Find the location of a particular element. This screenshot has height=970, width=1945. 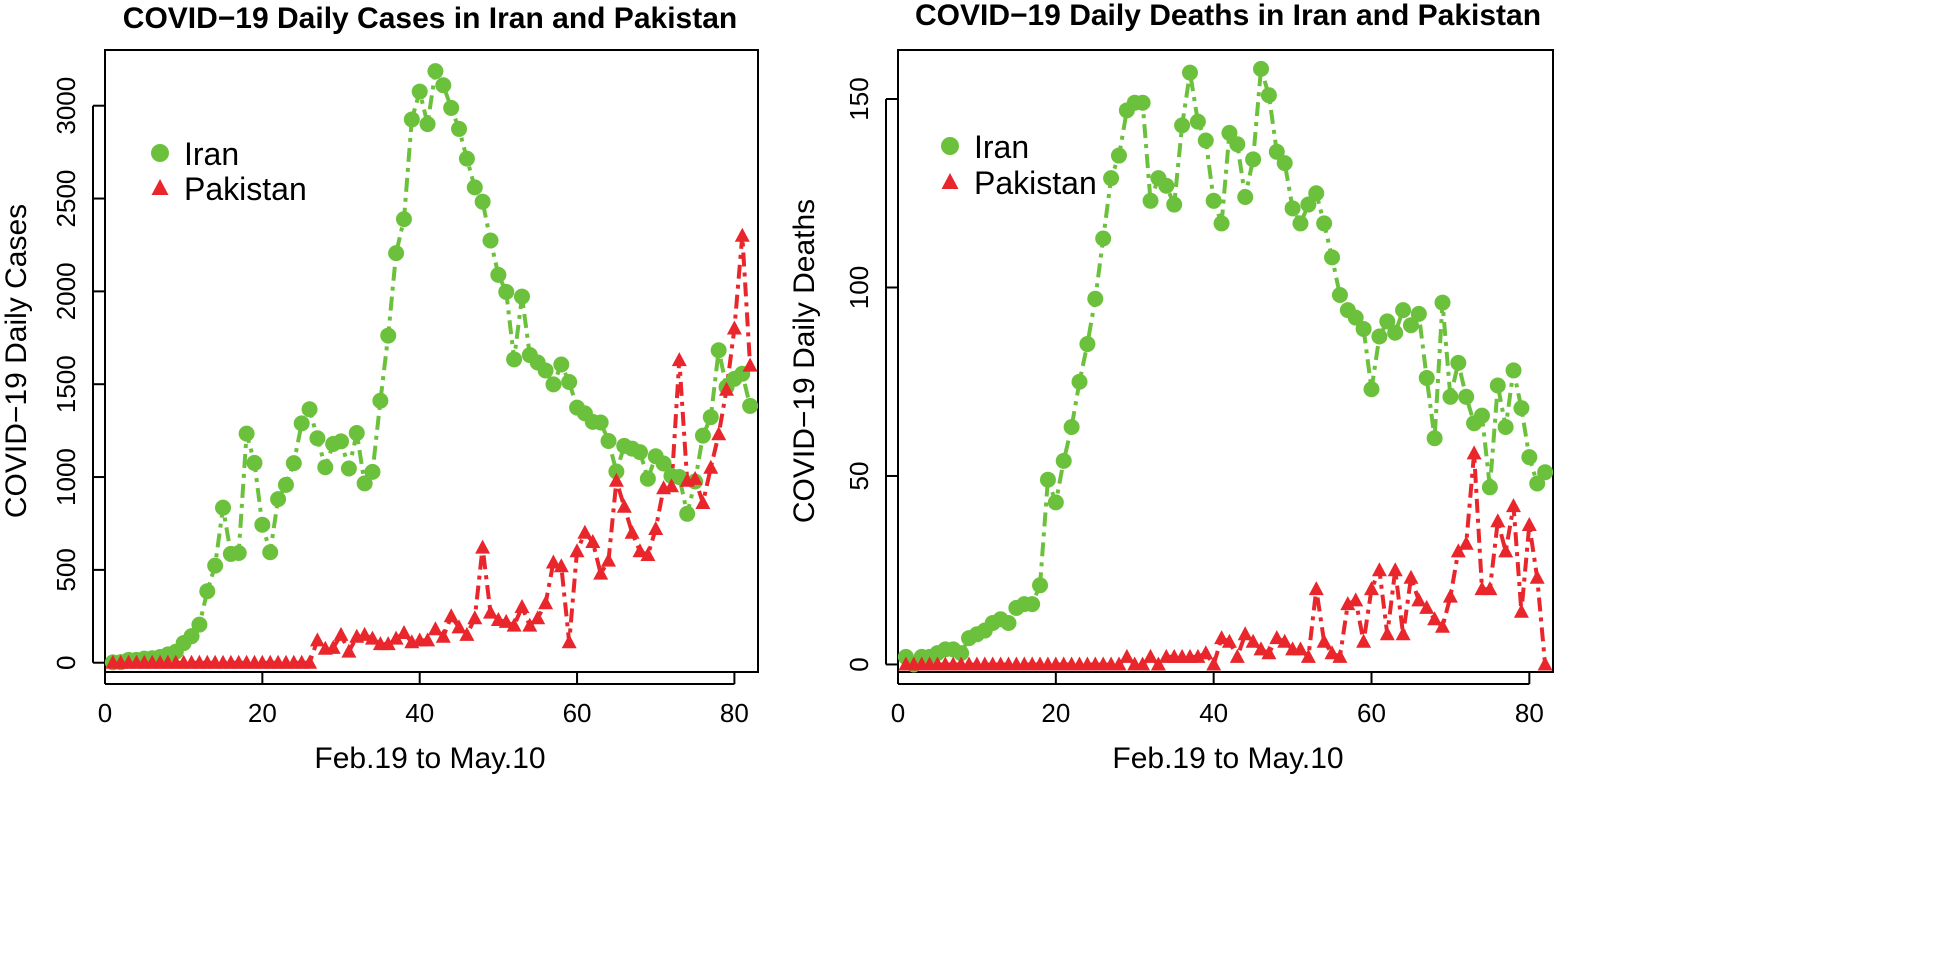

y-tick-label: 100 is located at coordinates (859, 287).